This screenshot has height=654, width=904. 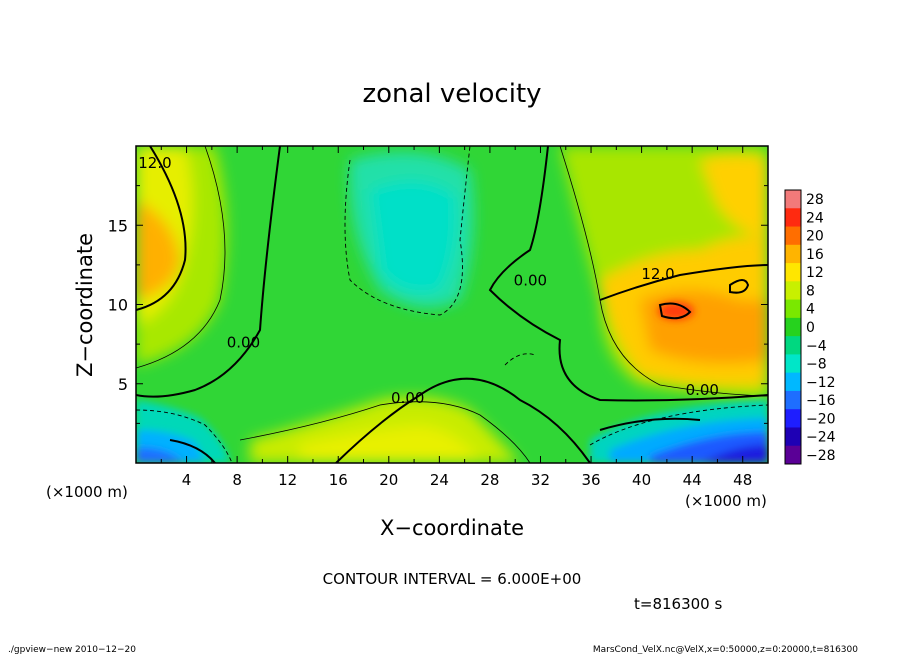 I want to click on x-tick-label: 12, so click(x=287, y=480).